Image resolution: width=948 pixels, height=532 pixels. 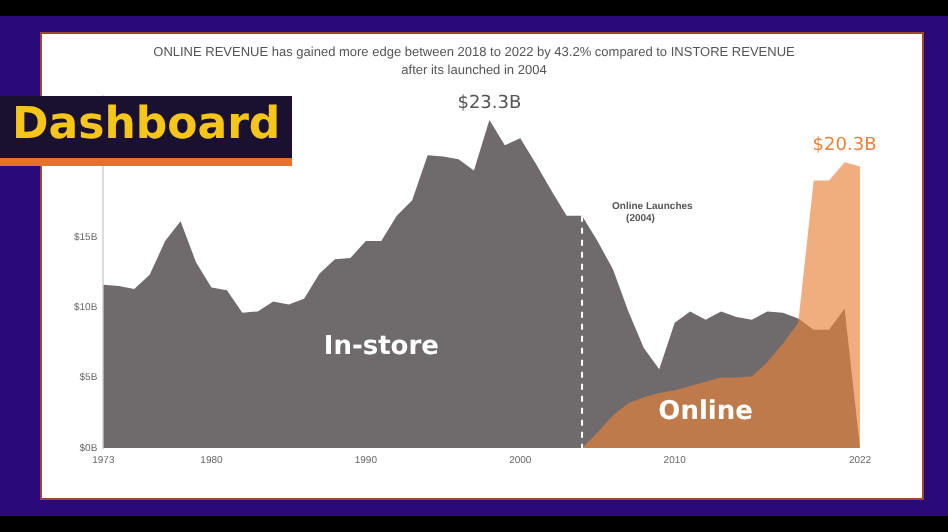 What do you see at coordinates (489, 103) in the screenshot?
I see `annotation: $23.3B` at bounding box center [489, 103].